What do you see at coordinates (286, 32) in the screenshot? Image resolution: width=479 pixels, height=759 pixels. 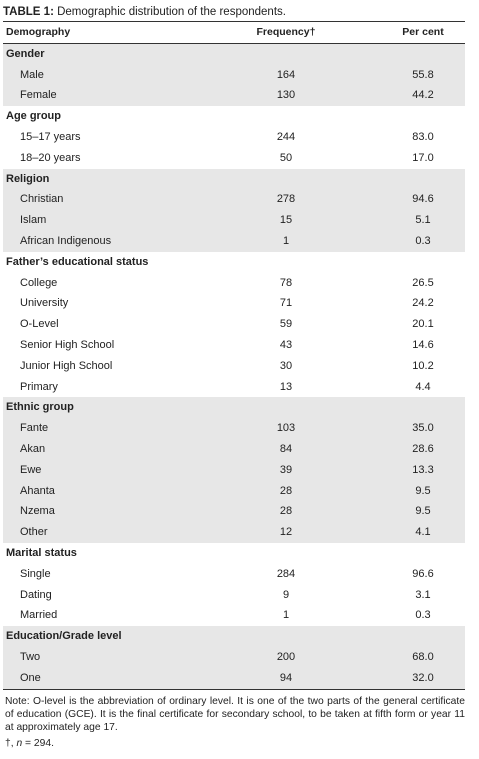 I see `column-header: Frequency†` at bounding box center [286, 32].